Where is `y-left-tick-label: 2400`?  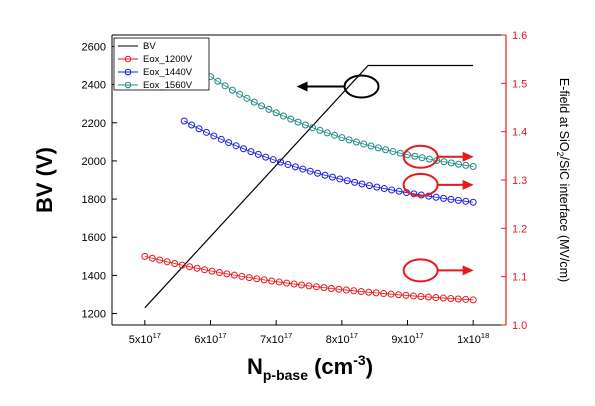
y-left-tick-label: 2400 is located at coordinates (94, 86).